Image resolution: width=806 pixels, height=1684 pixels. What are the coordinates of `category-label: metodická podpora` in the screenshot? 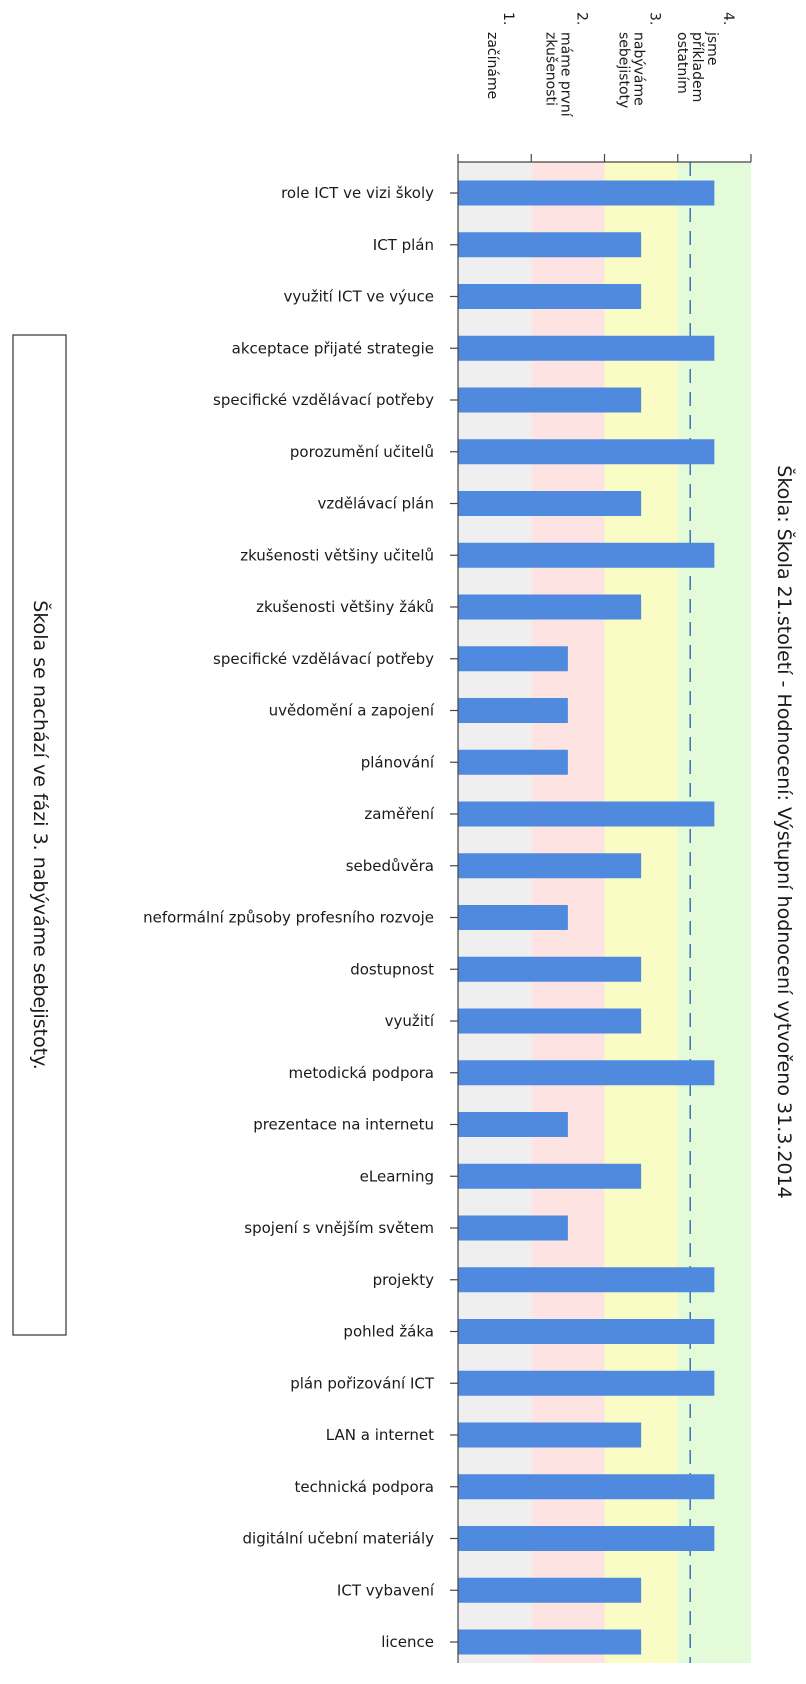 It's located at (362, 1073).